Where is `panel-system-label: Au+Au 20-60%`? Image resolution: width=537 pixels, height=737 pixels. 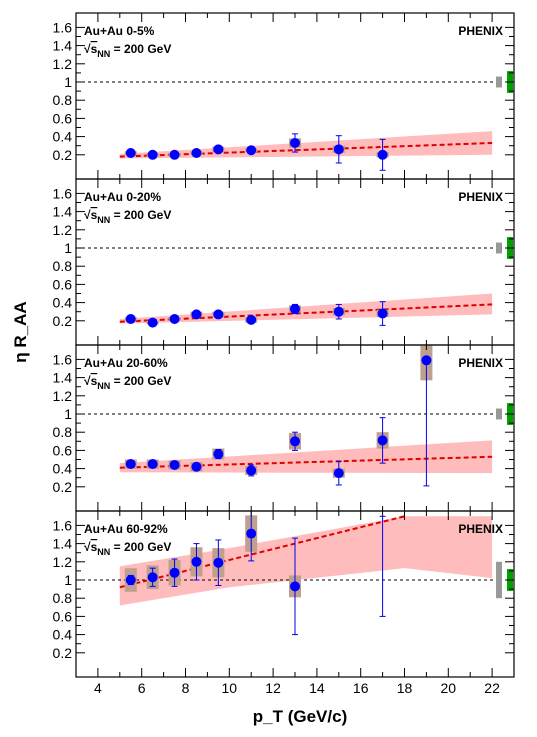 panel-system-label: Au+Au 20-60% is located at coordinates (126, 363).